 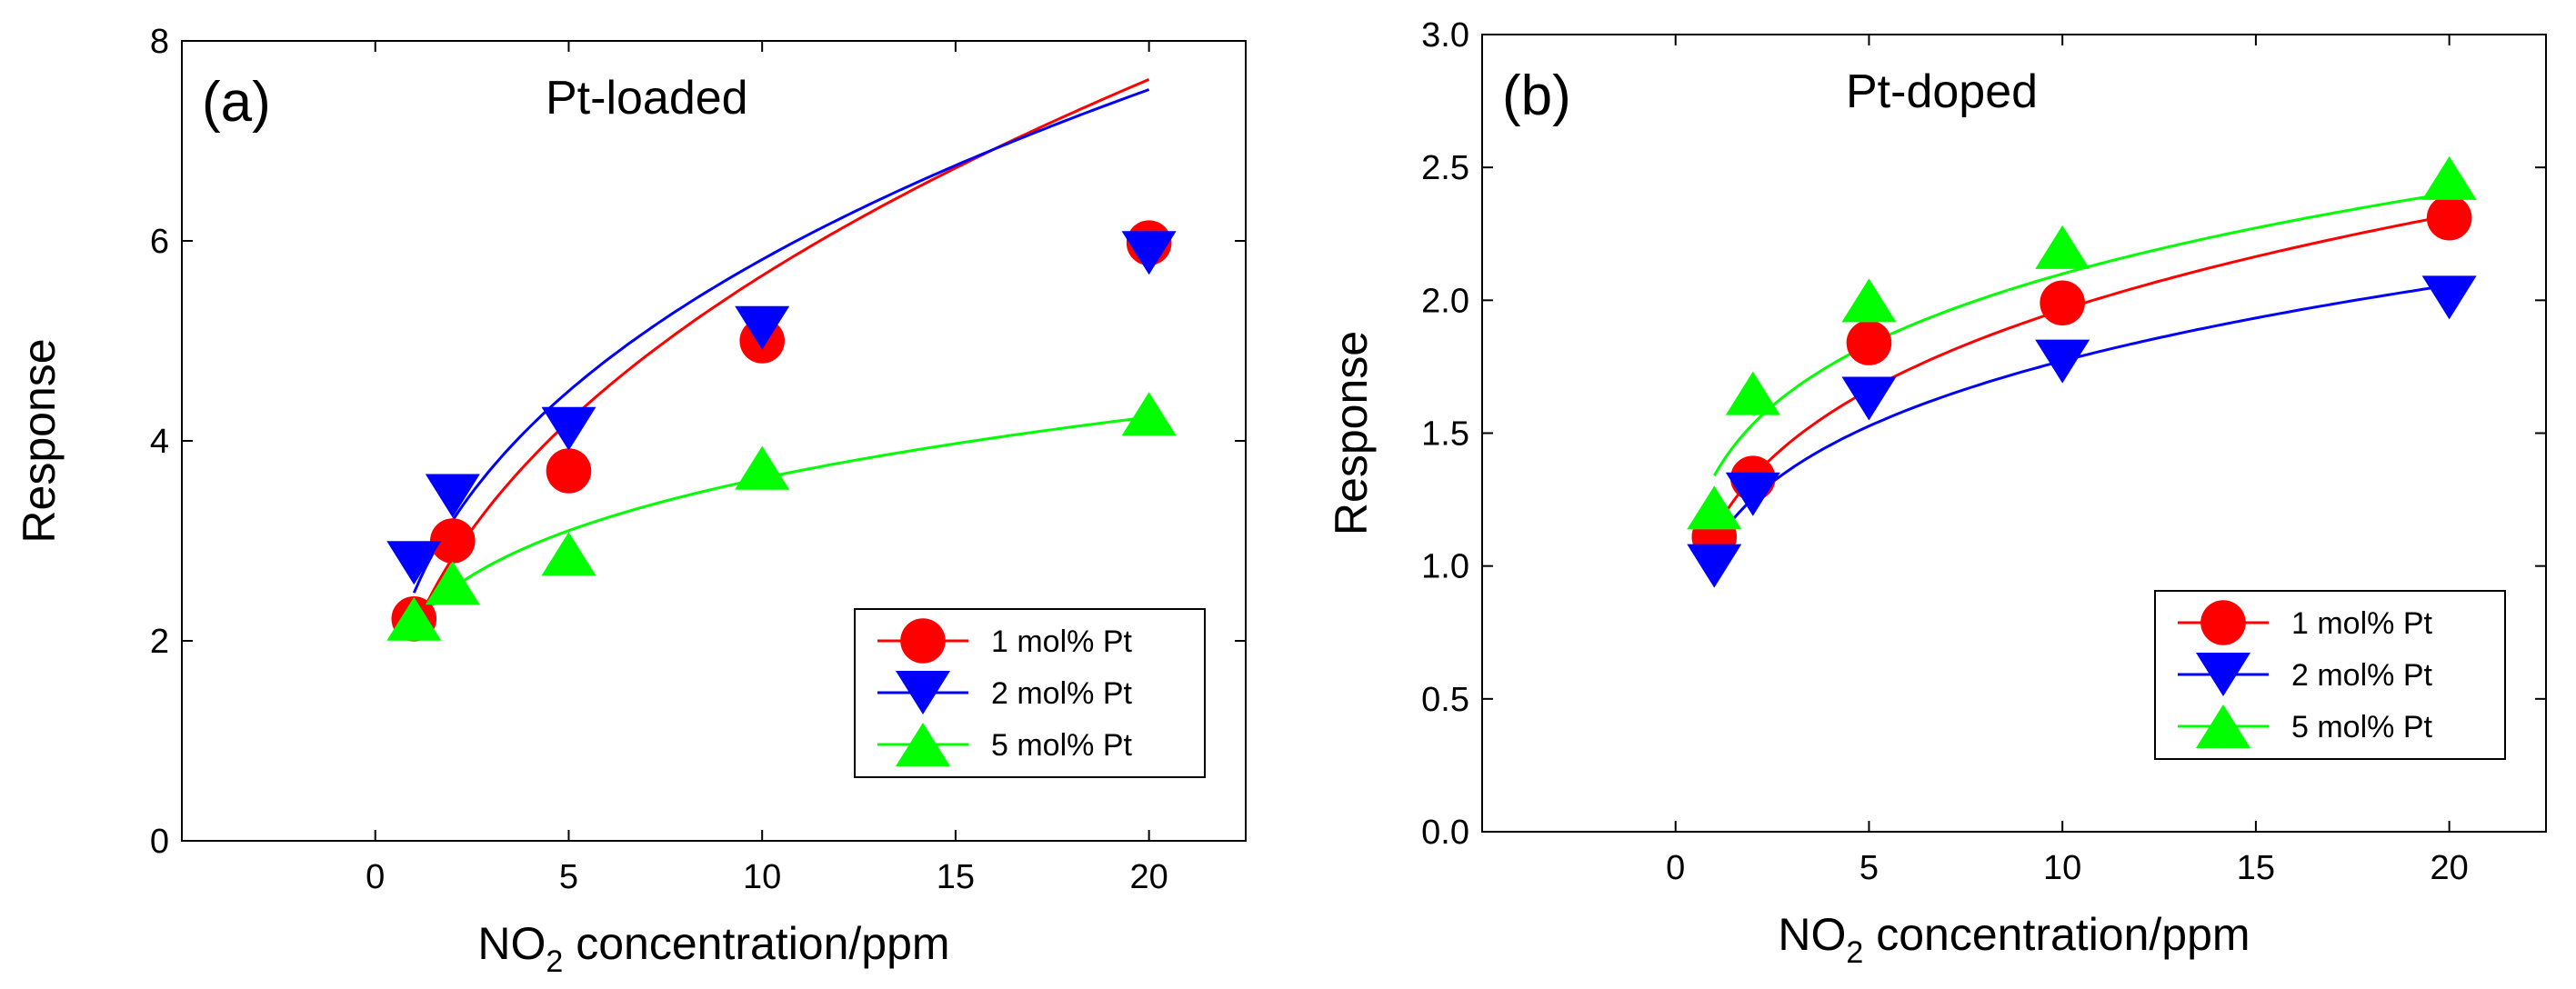 What do you see at coordinates (1445, 833) in the screenshot?
I see `y-tick-label: 0.0` at bounding box center [1445, 833].